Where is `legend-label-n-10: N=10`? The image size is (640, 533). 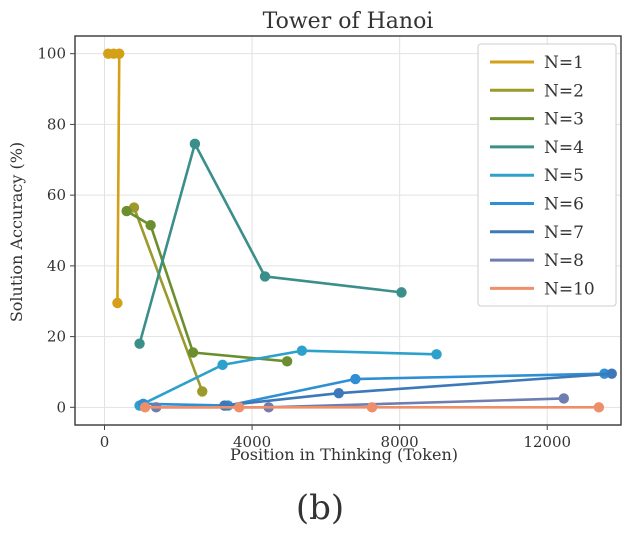 legend-label-n-10: N=10 is located at coordinates (569, 289).